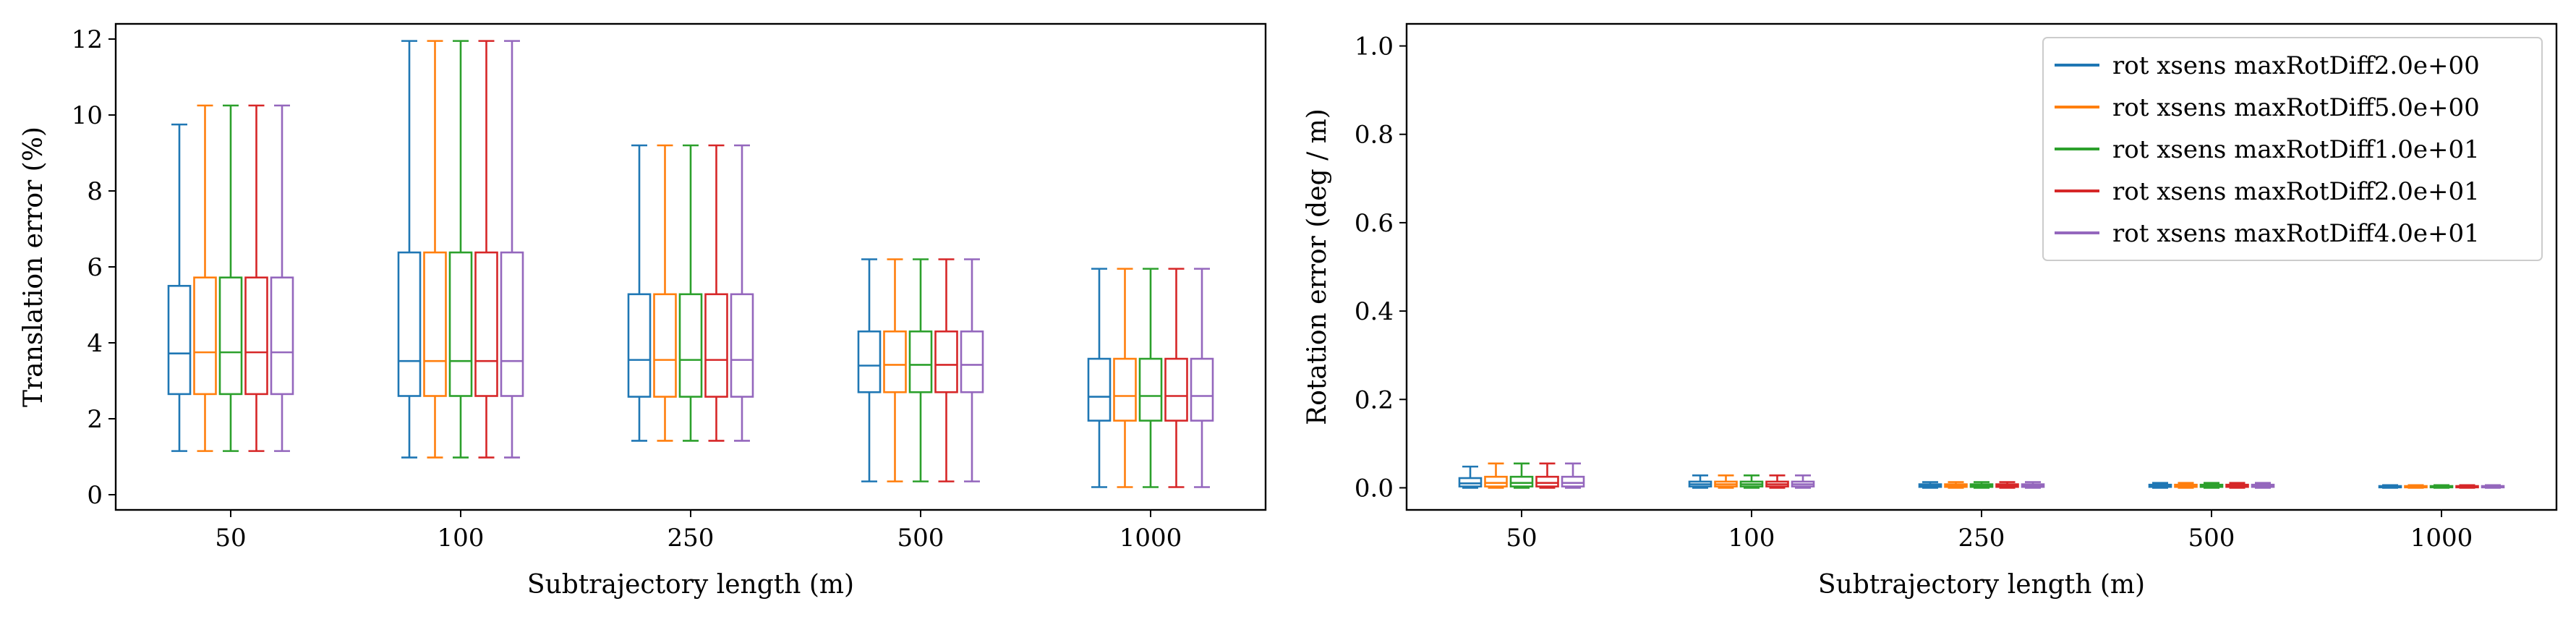 The height and width of the screenshot is (622, 2576). I want to click on rotation-xtick-label: 50, so click(1521, 538).